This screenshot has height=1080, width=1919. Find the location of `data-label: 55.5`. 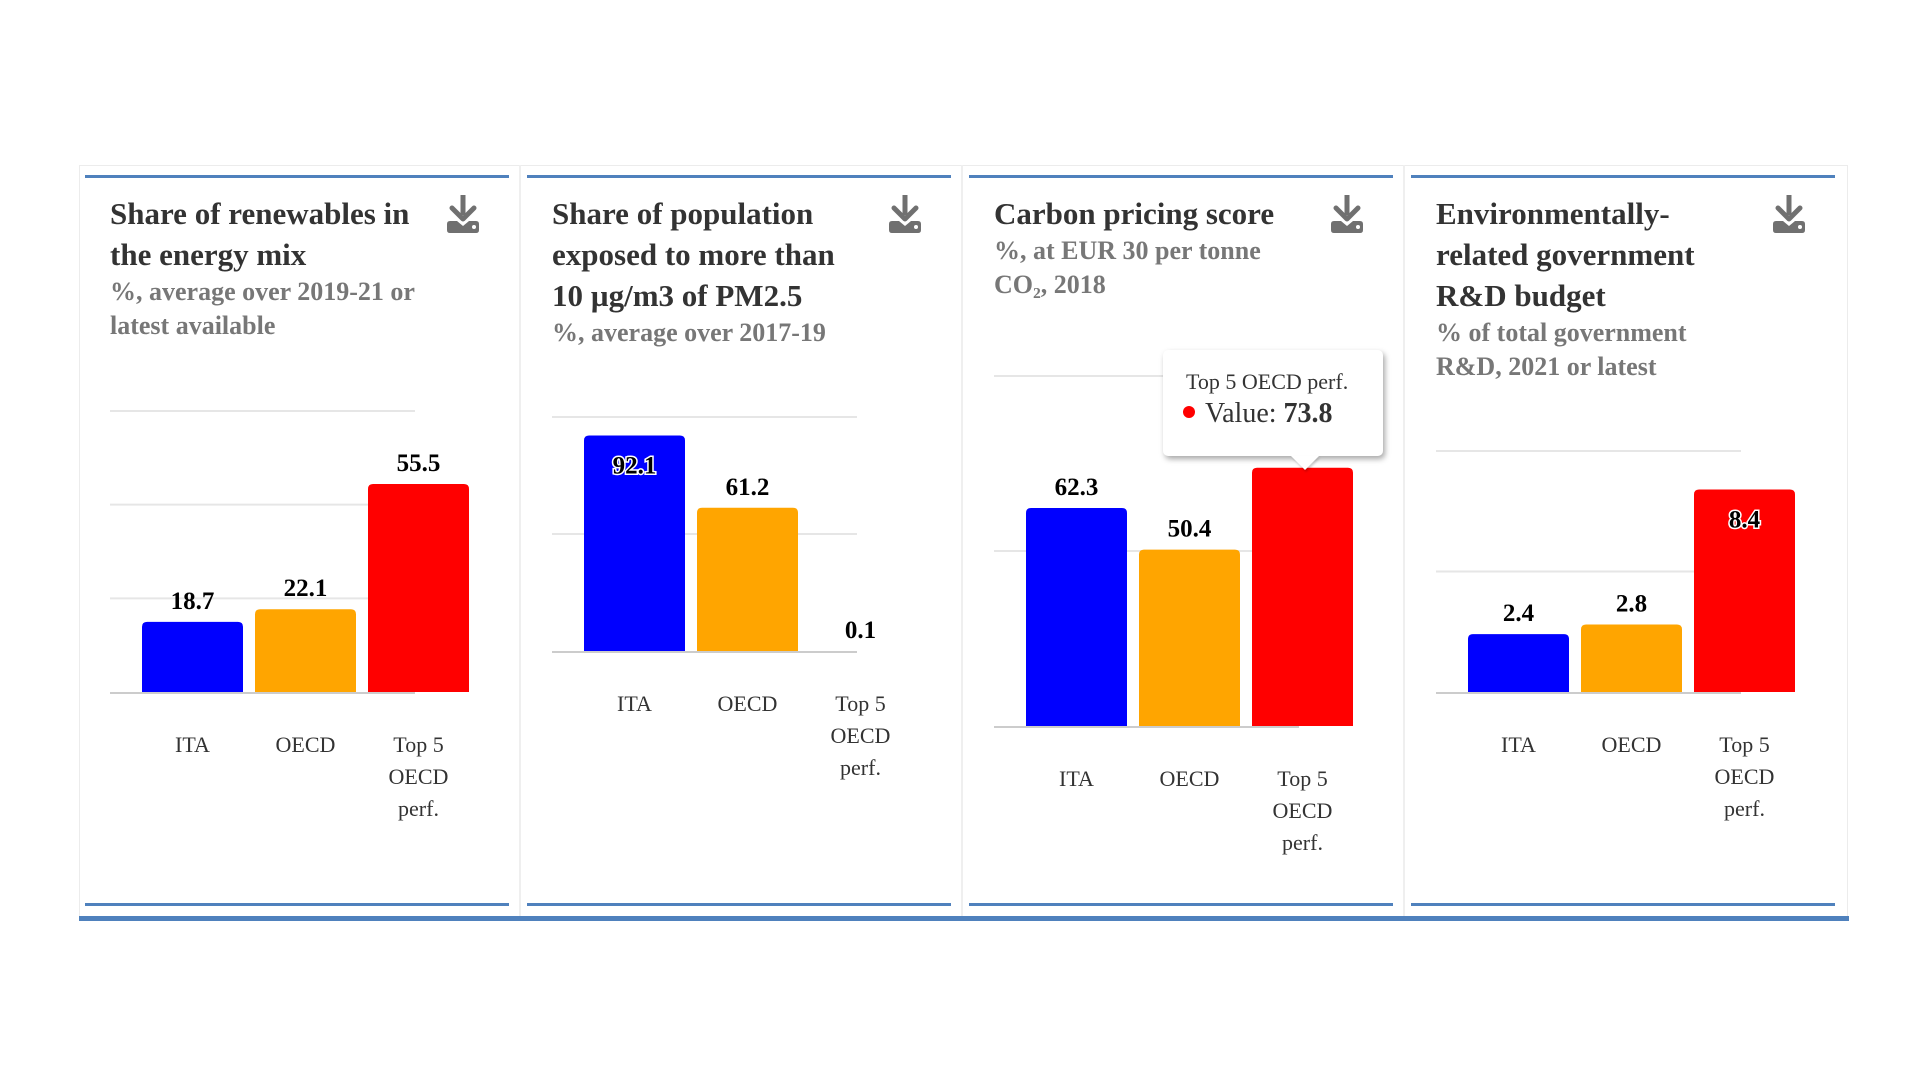

data-label: 55.5 is located at coordinates (419, 463).